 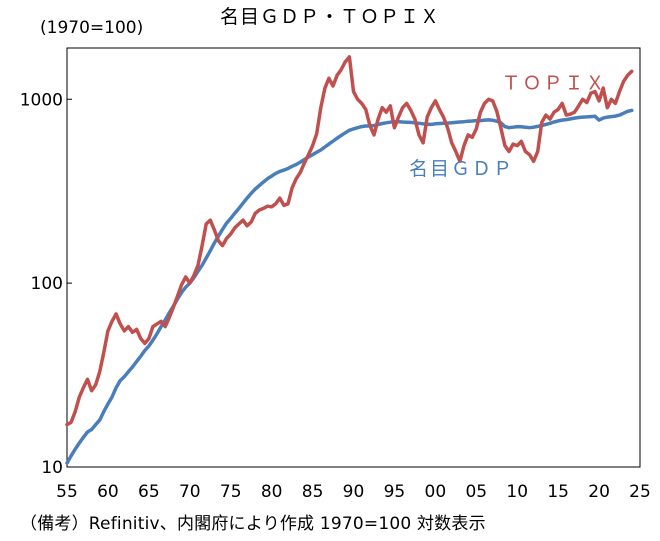 I want to click on x-tick-label: 65, so click(x=149, y=492).